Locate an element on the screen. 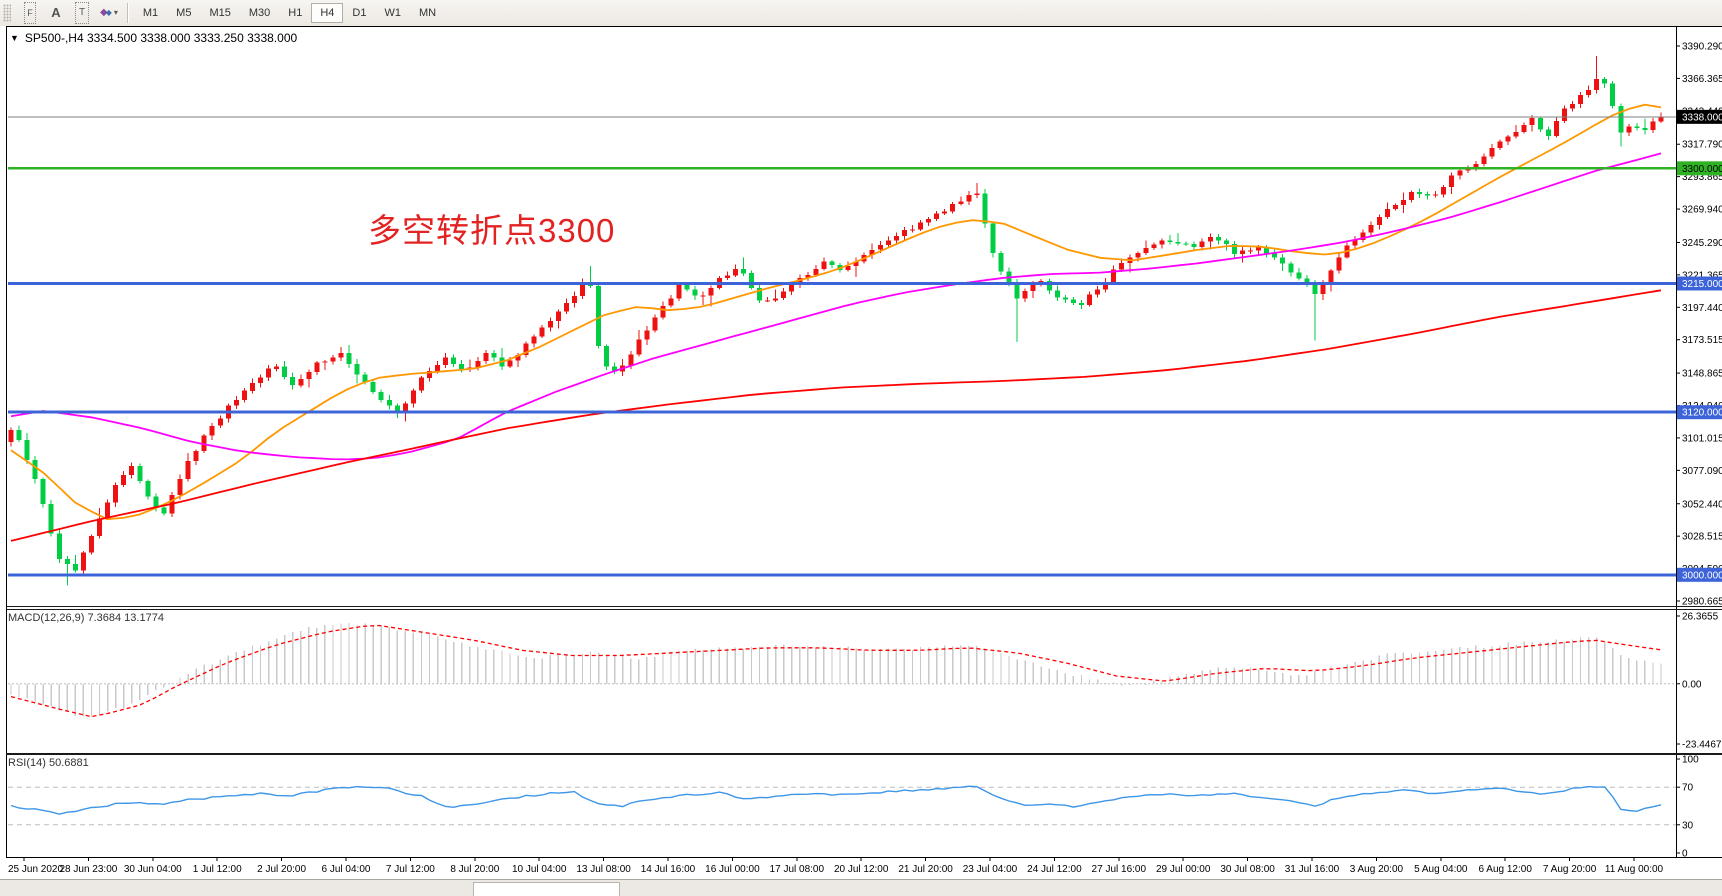  time-tick-label: 16 Jul 00:00 is located at coordinates (732, 869).